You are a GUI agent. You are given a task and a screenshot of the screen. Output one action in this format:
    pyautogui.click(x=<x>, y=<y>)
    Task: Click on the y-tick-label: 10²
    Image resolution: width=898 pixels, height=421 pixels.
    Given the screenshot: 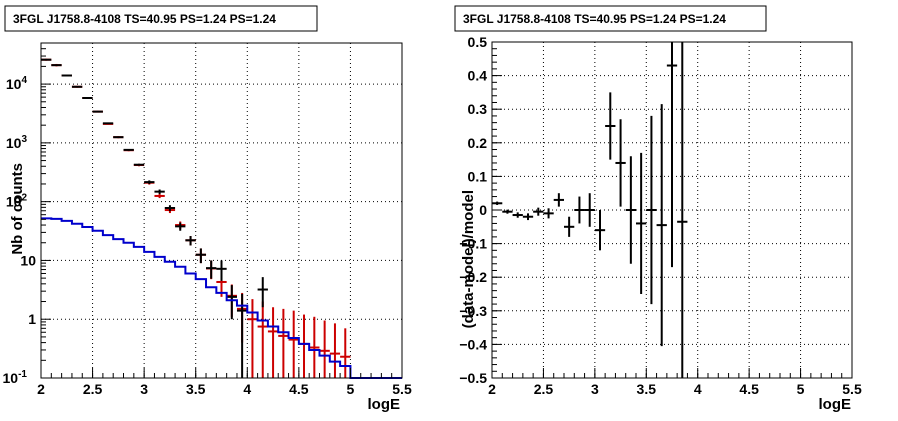 What is the action you would take?
    pyautogui.click(x=17, y=201)
    